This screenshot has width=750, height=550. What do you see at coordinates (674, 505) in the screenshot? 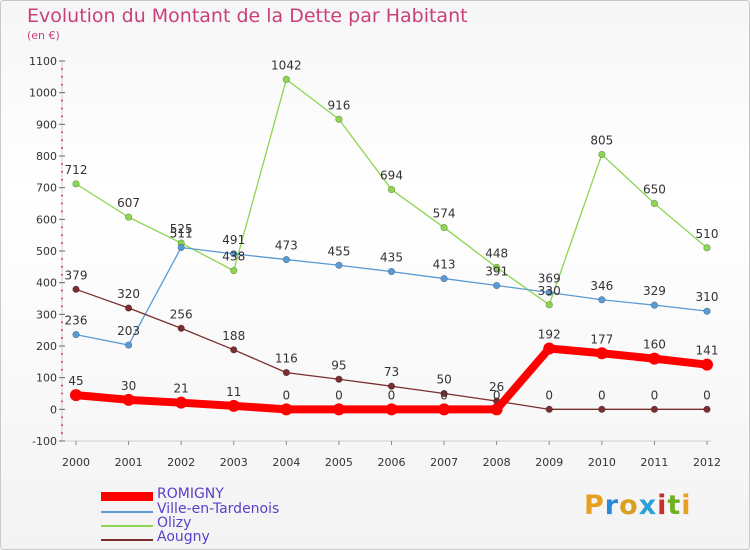
I see `logo-letter: t` at bounding box center [674, 505].